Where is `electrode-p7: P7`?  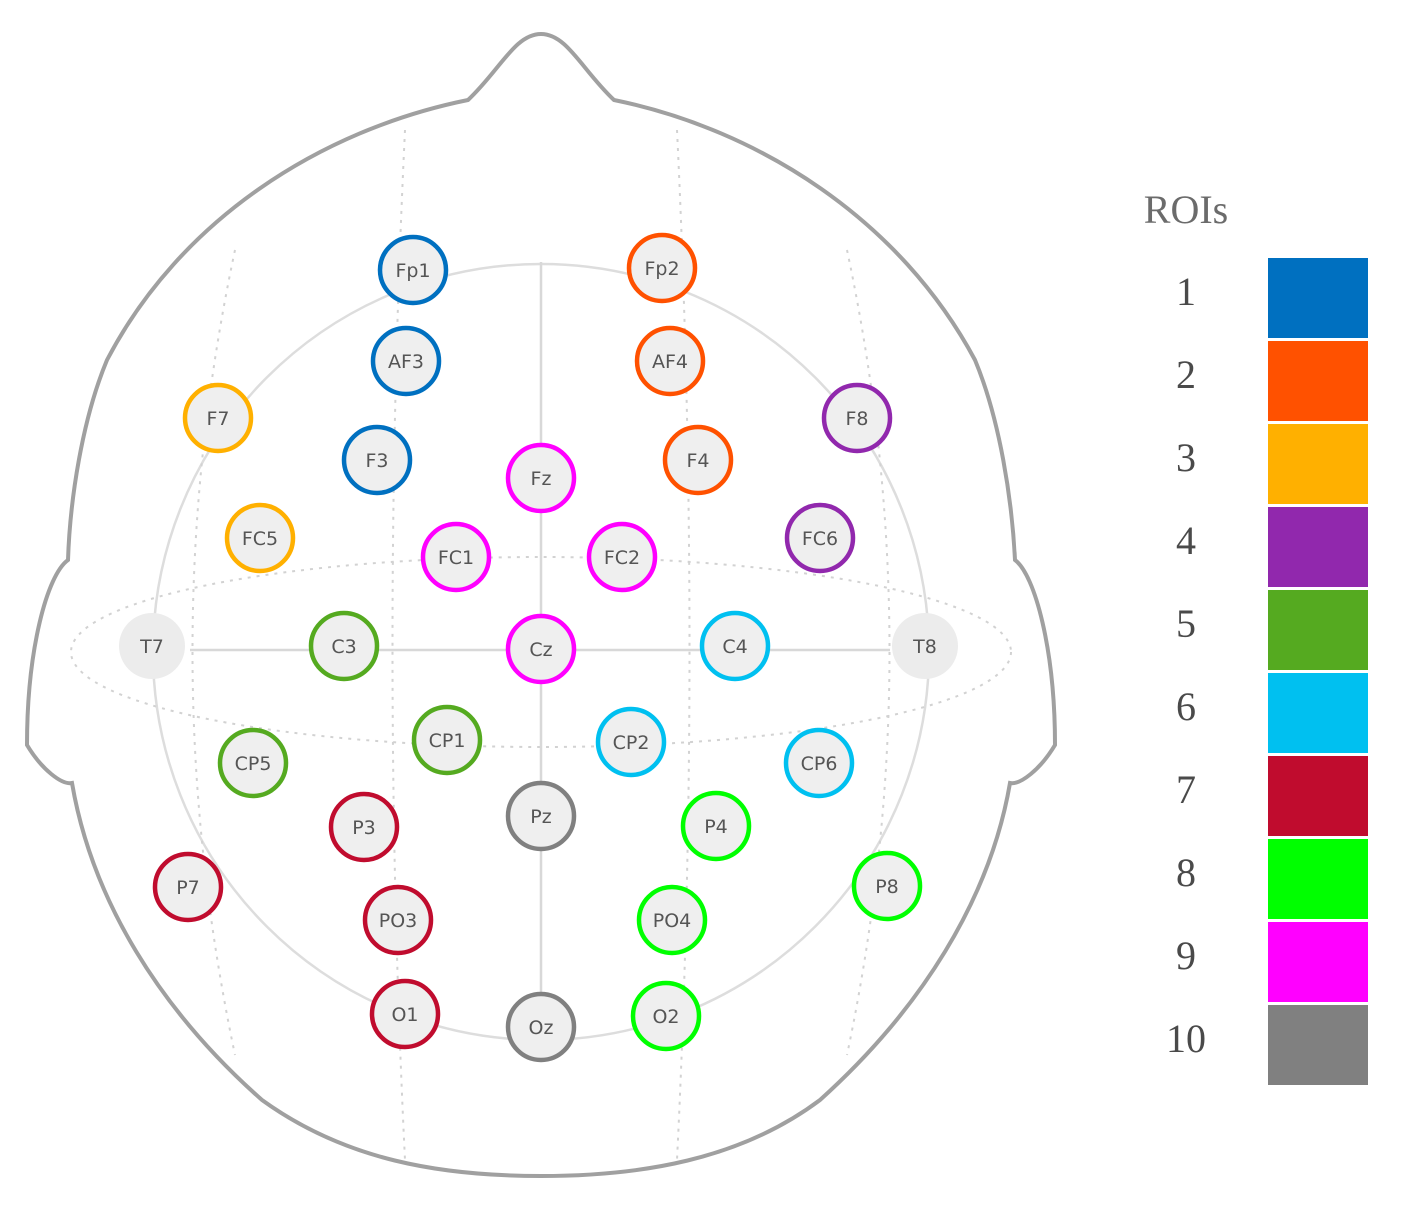
electrode-p7: P7 is located at coordinates (188, 887).